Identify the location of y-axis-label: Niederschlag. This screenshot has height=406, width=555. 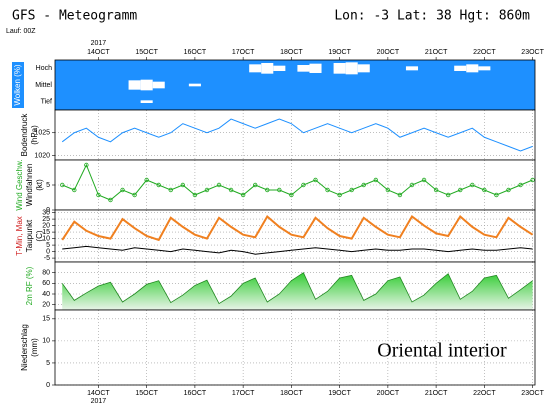
(24, 347).